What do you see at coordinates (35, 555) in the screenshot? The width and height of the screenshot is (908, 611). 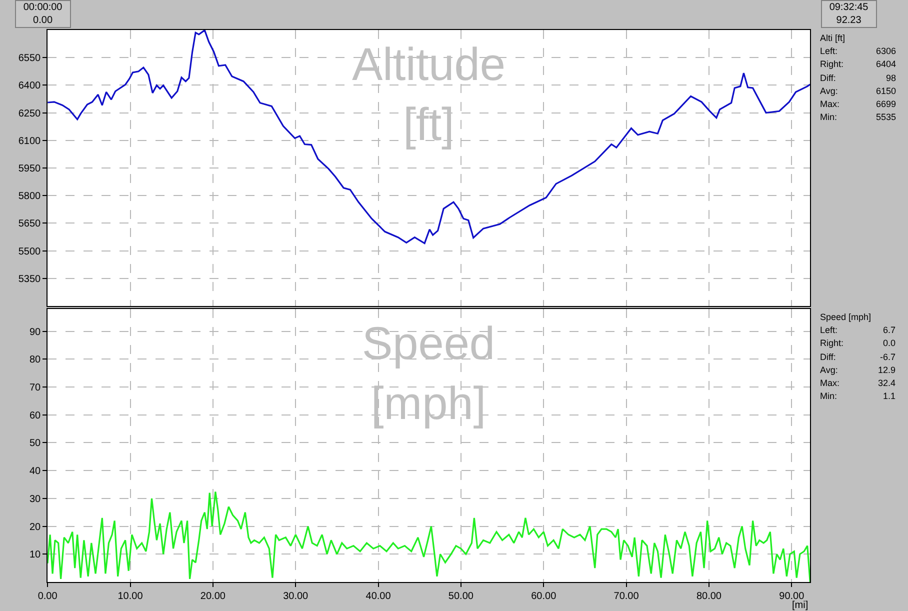 I see `y-tick-label: 10` at bounding box center [35, 555].